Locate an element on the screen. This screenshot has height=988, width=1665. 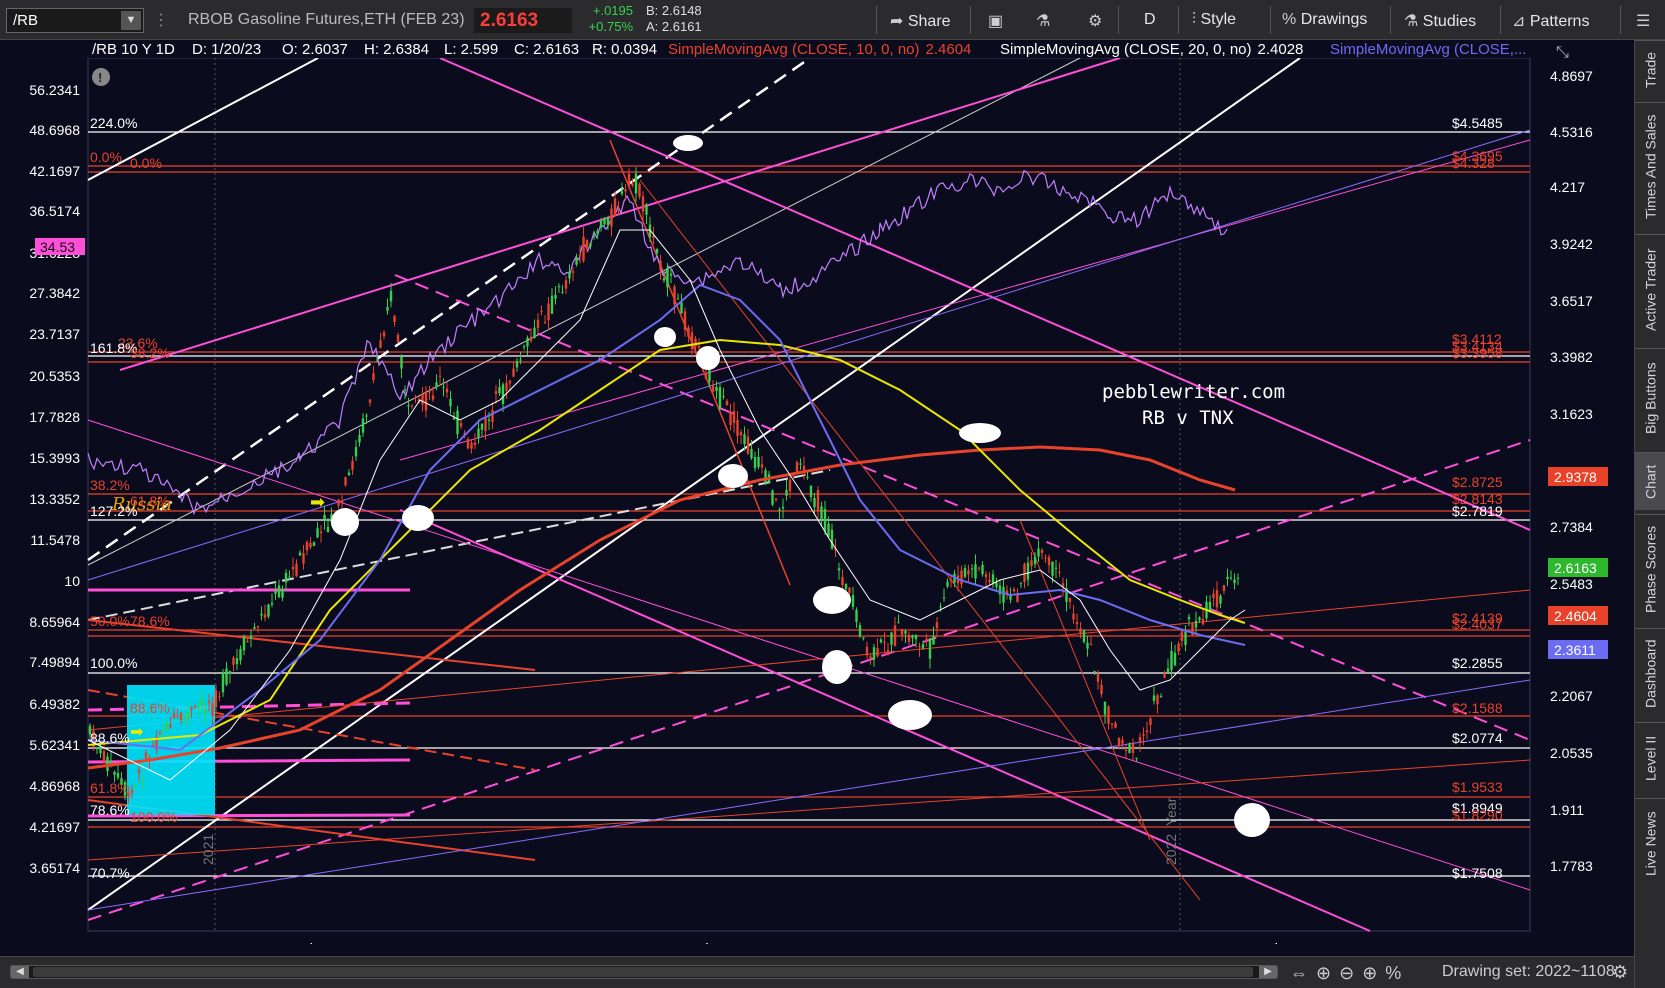
symbol-input: /RB ▼ is located at coordinates (75, 20).